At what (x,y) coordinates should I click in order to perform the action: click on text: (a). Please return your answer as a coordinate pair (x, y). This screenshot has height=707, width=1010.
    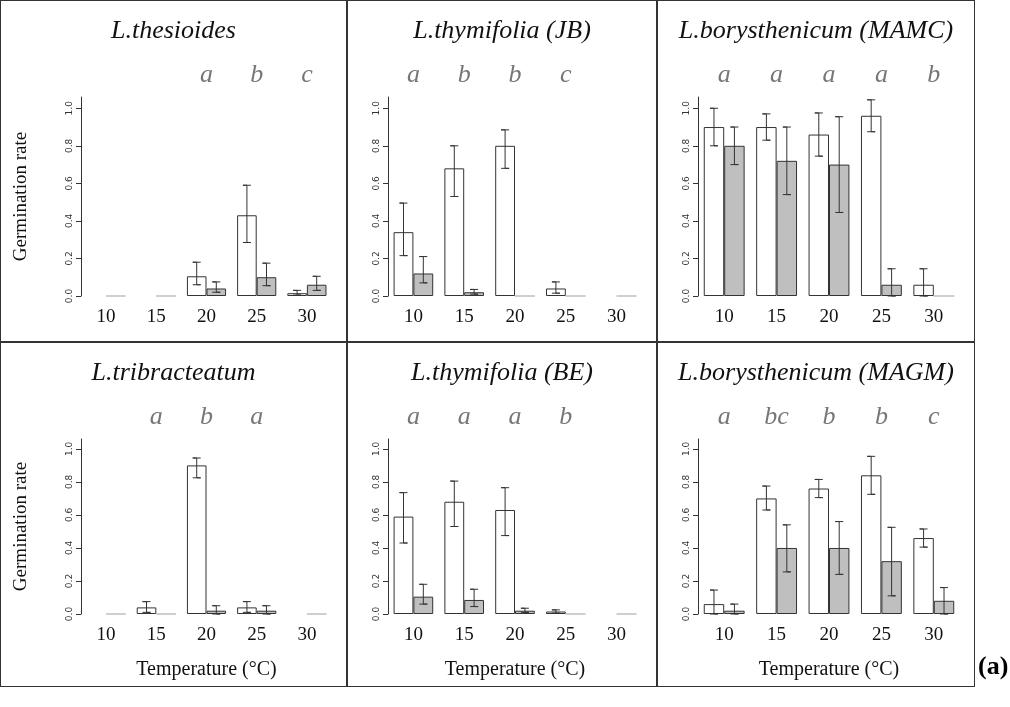
    Looking at the image, I should click on (993, 666).